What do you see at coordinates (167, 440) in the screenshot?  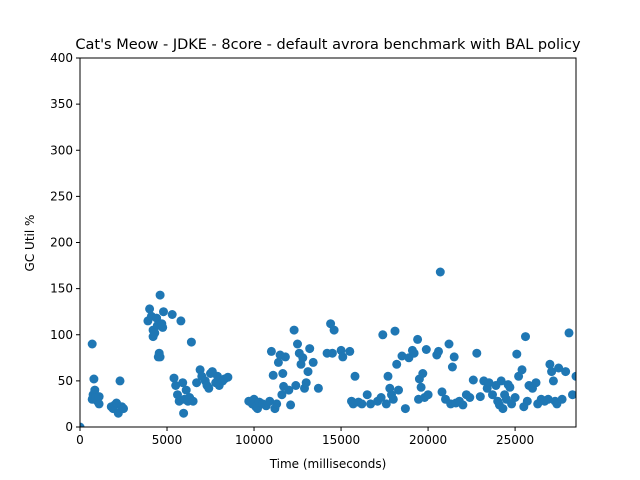 I see `x-tick-label: 5000` at bounding box center [167, 440].